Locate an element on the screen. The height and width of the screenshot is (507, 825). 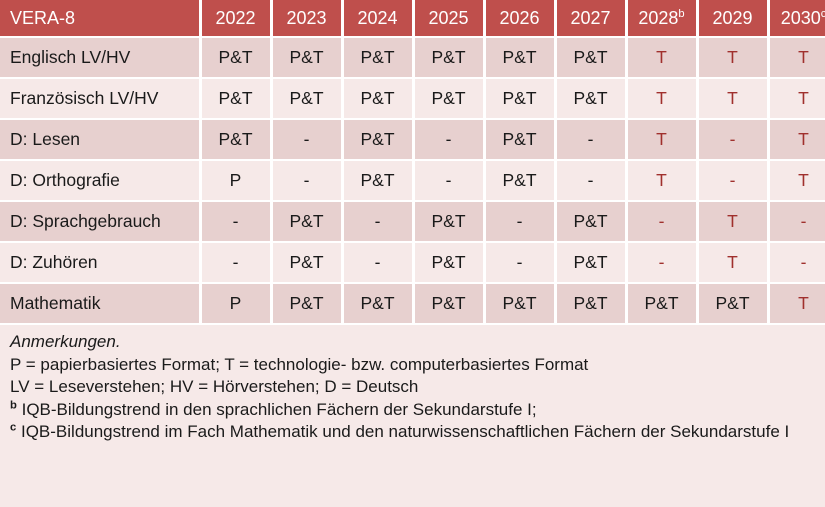
footnote-c-marker: c is located at coordinates (13, 427).